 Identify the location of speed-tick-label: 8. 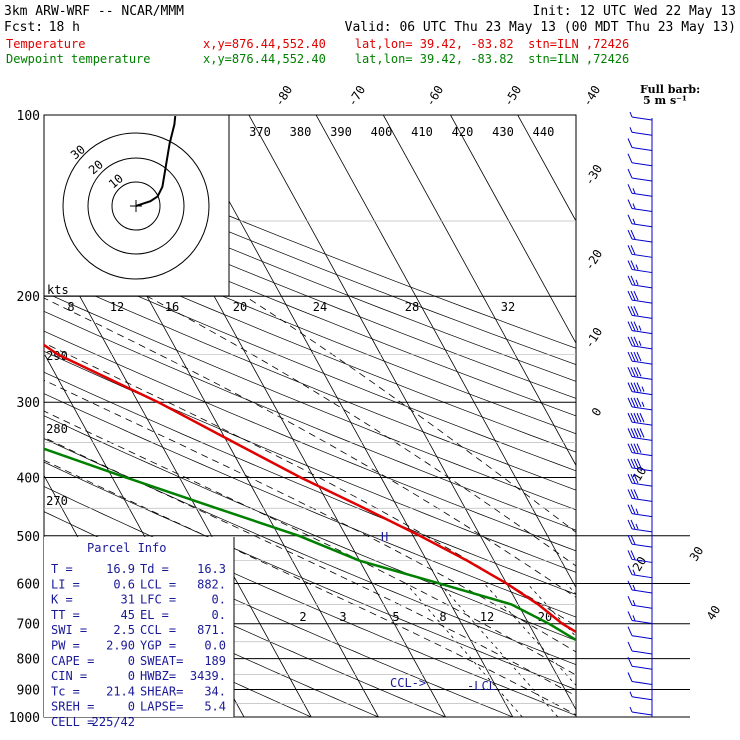
(70, 307).